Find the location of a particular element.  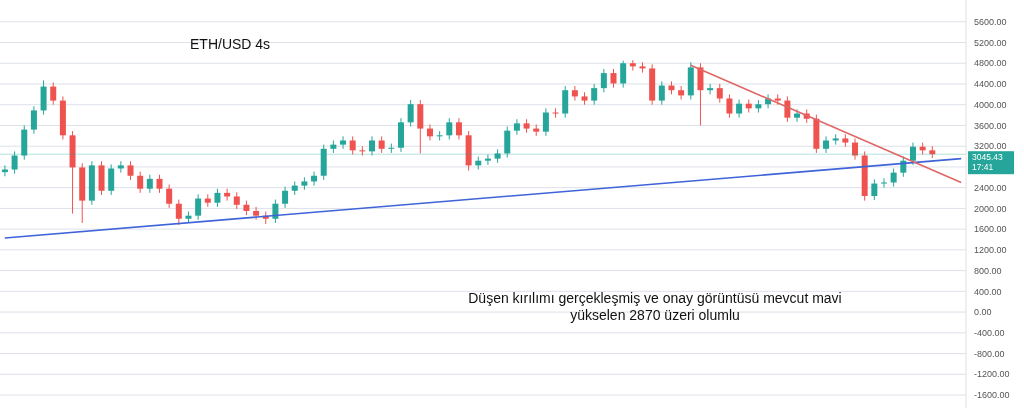

y-tick-label: 5600.00 is located at coordinates (990, 21).